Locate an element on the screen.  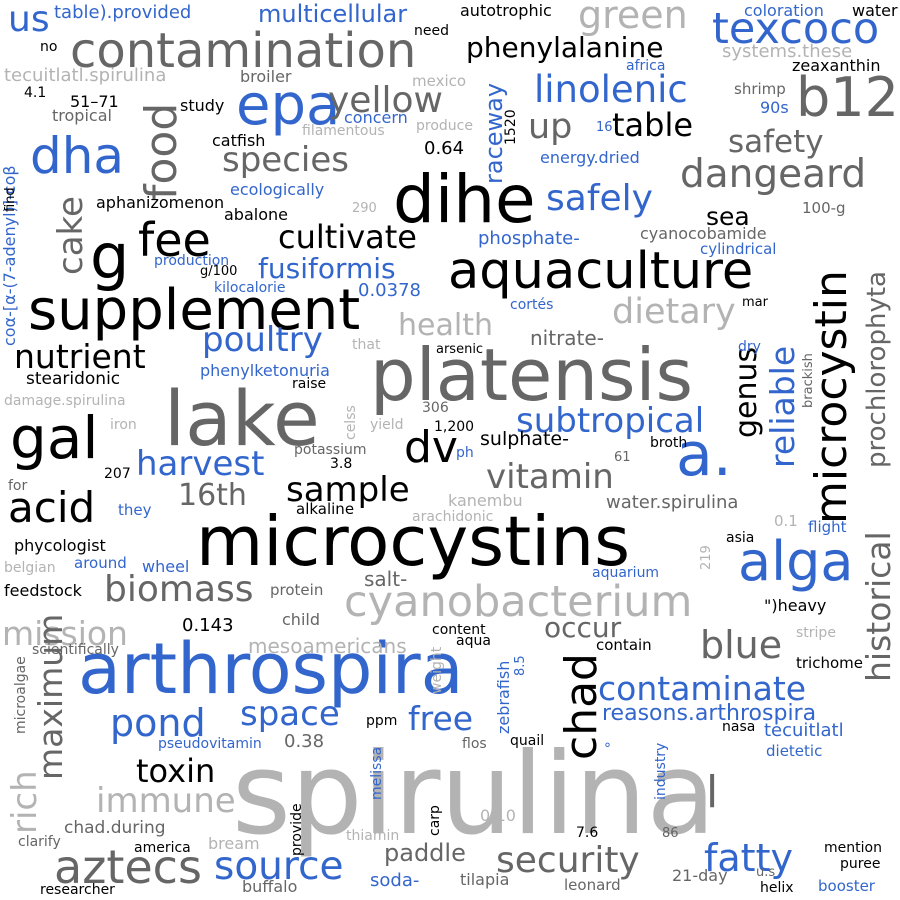
word-soda: soda- is located at coordinates (395, 880).